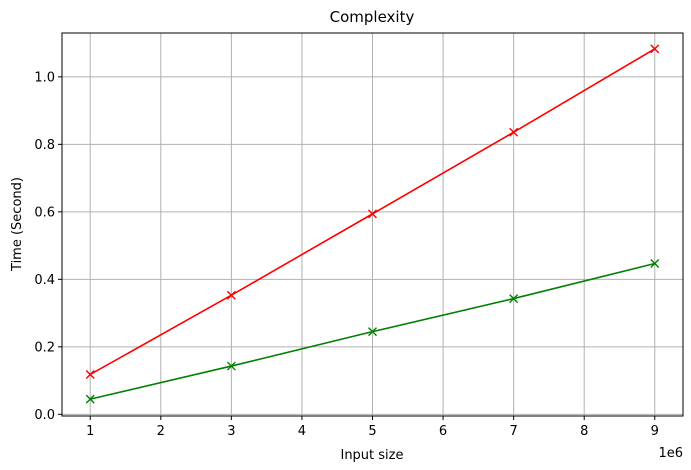 The height and width of the screenshot is (470, 691). What do you see at coordinates (372, 17) in the screenshot?
I see `chart-title: Complexity` at bounding box center [372, 17].